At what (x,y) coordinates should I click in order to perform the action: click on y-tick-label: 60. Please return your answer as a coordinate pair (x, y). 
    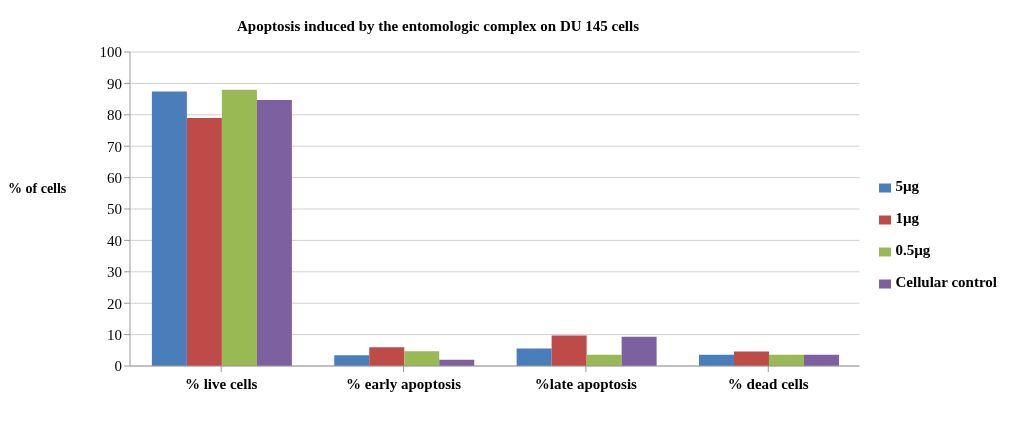
    Looking at the image, I should click on (114, 177).